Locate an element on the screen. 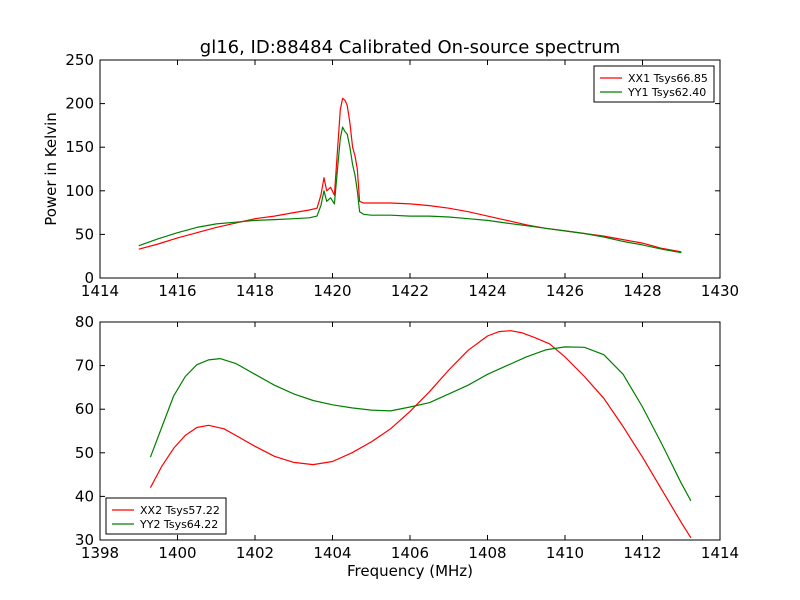 Image resolution: width=800 pixels, height=600 pixels. y-tick-label: 40 is located at coordinates (84, 496).